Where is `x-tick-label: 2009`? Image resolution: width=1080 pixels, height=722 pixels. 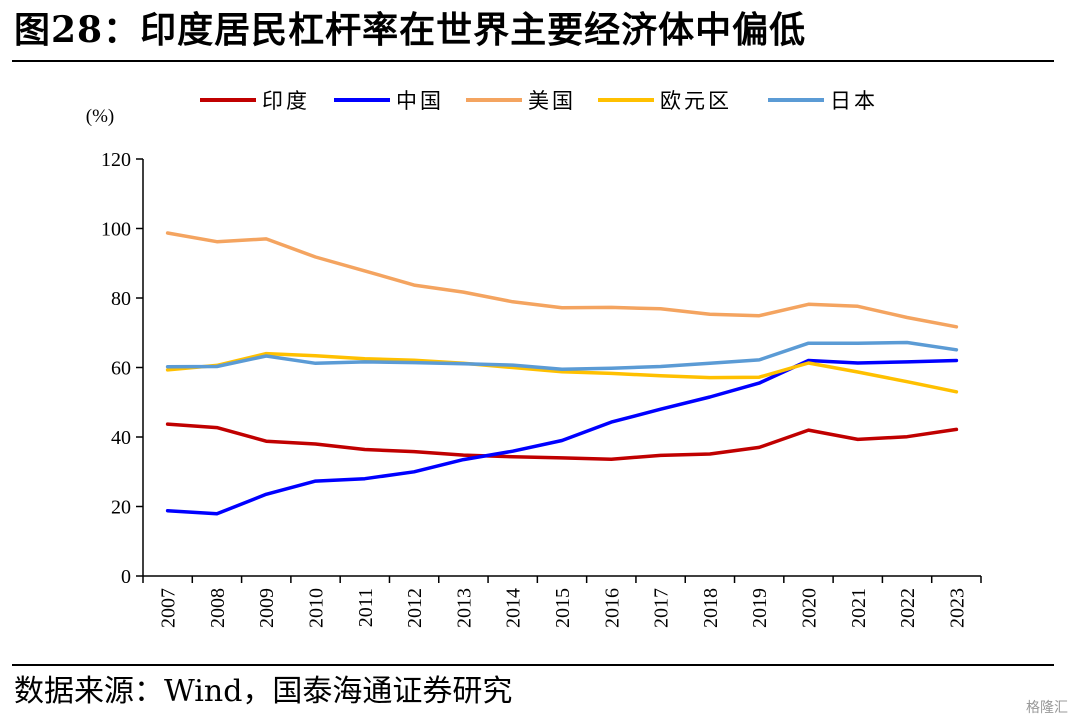
x-tick-label: 2009 is located at coordinates (267, 608).